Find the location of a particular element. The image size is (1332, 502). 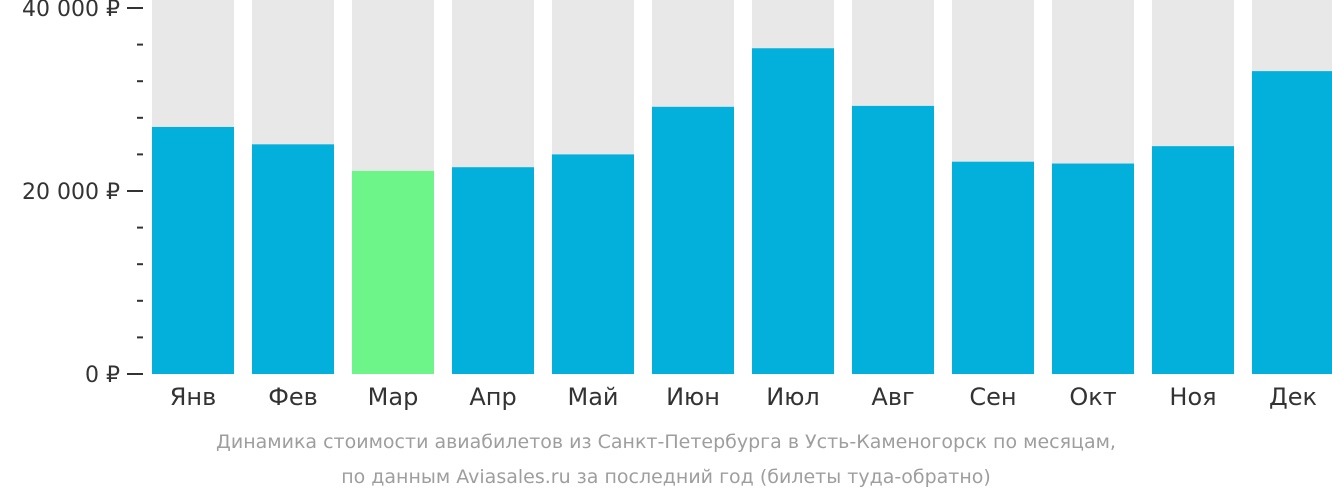

x-tick-label-6: Июн is located at coordinates (693, 397).